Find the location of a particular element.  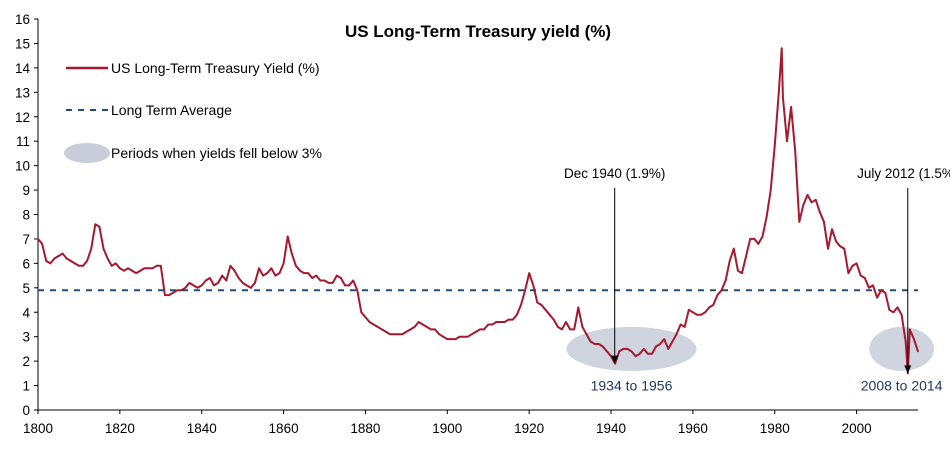

x-tick-label: 1940 is located at coordinates (611, 428).